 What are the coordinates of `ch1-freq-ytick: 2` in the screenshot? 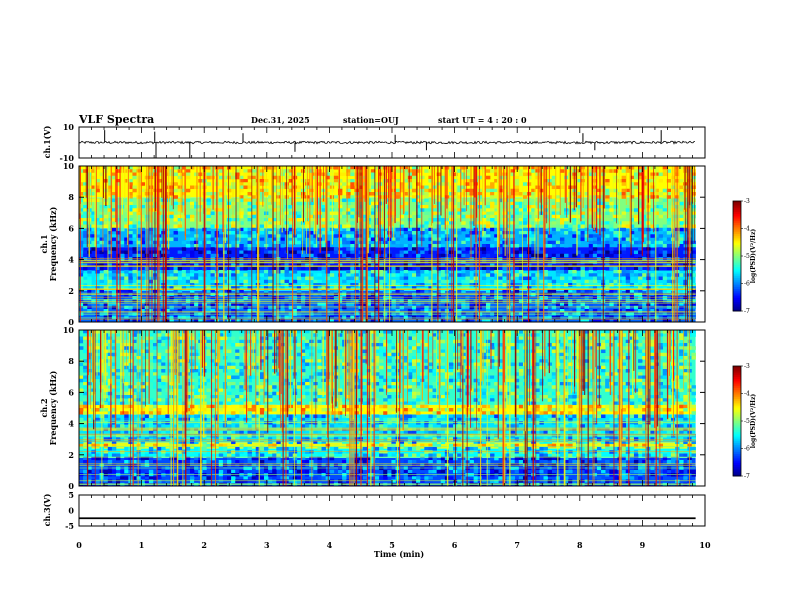 It's located at (71, 291).